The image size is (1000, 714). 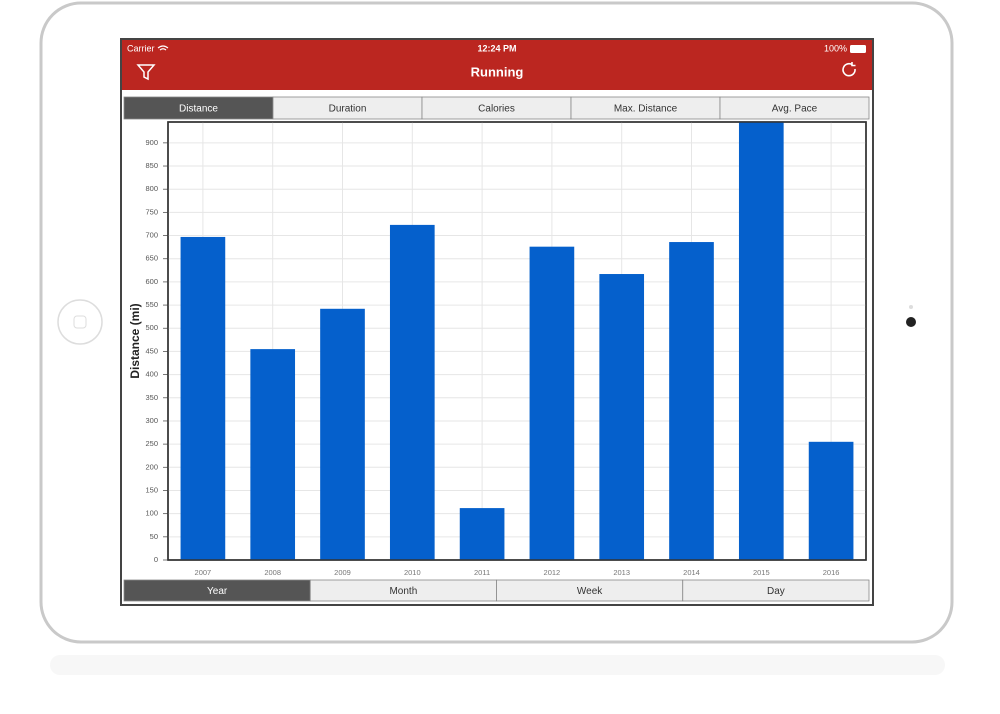 What do you see at coordinates (911, 322) in the screenshot?
I see `camera` at bounding box center [911, 322].